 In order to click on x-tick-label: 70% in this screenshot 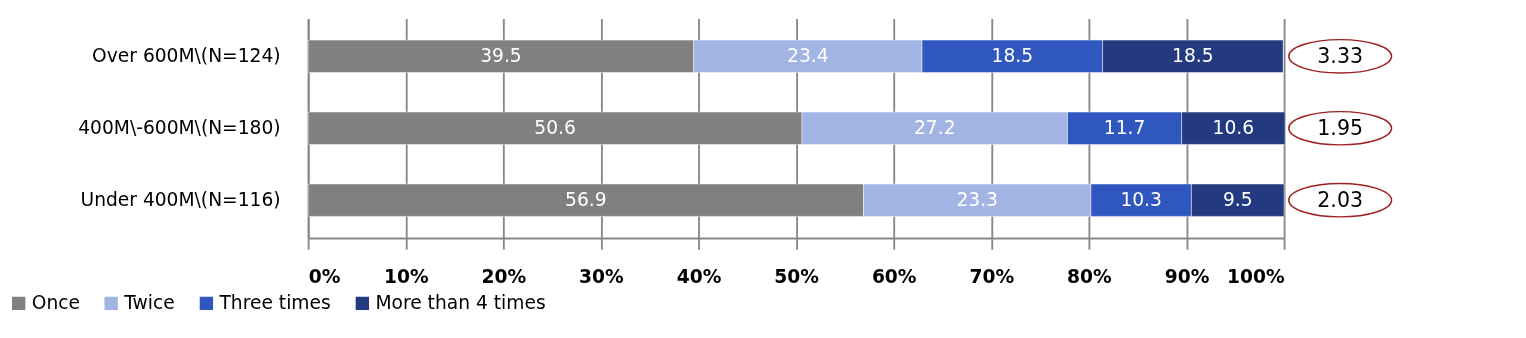, I will do `click(992, 277)`.